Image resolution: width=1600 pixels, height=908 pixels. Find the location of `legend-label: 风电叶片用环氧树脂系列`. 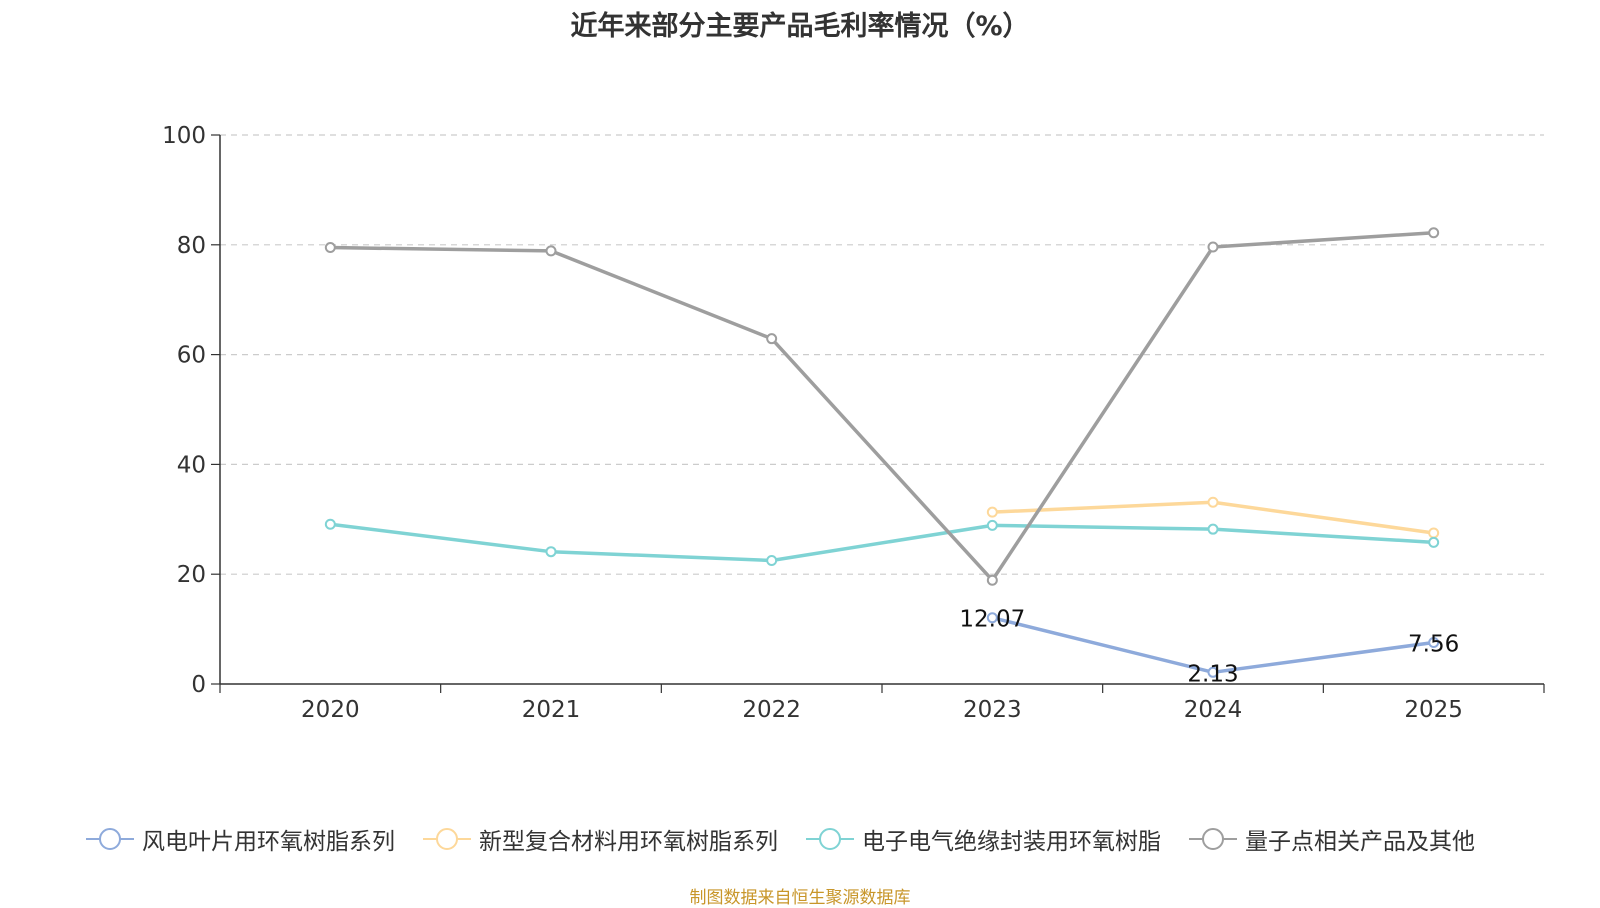

legend-label: 风电叶片用环氧树脂系列 is located at coordinates (268, 842).